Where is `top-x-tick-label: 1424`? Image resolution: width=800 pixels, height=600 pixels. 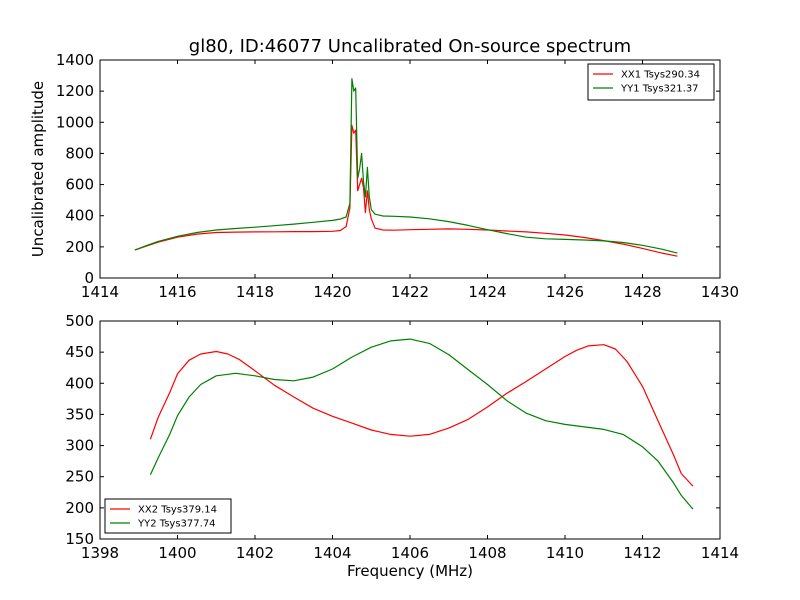 top-x-tick-label: 1424 is located at coordinates (487, 292).